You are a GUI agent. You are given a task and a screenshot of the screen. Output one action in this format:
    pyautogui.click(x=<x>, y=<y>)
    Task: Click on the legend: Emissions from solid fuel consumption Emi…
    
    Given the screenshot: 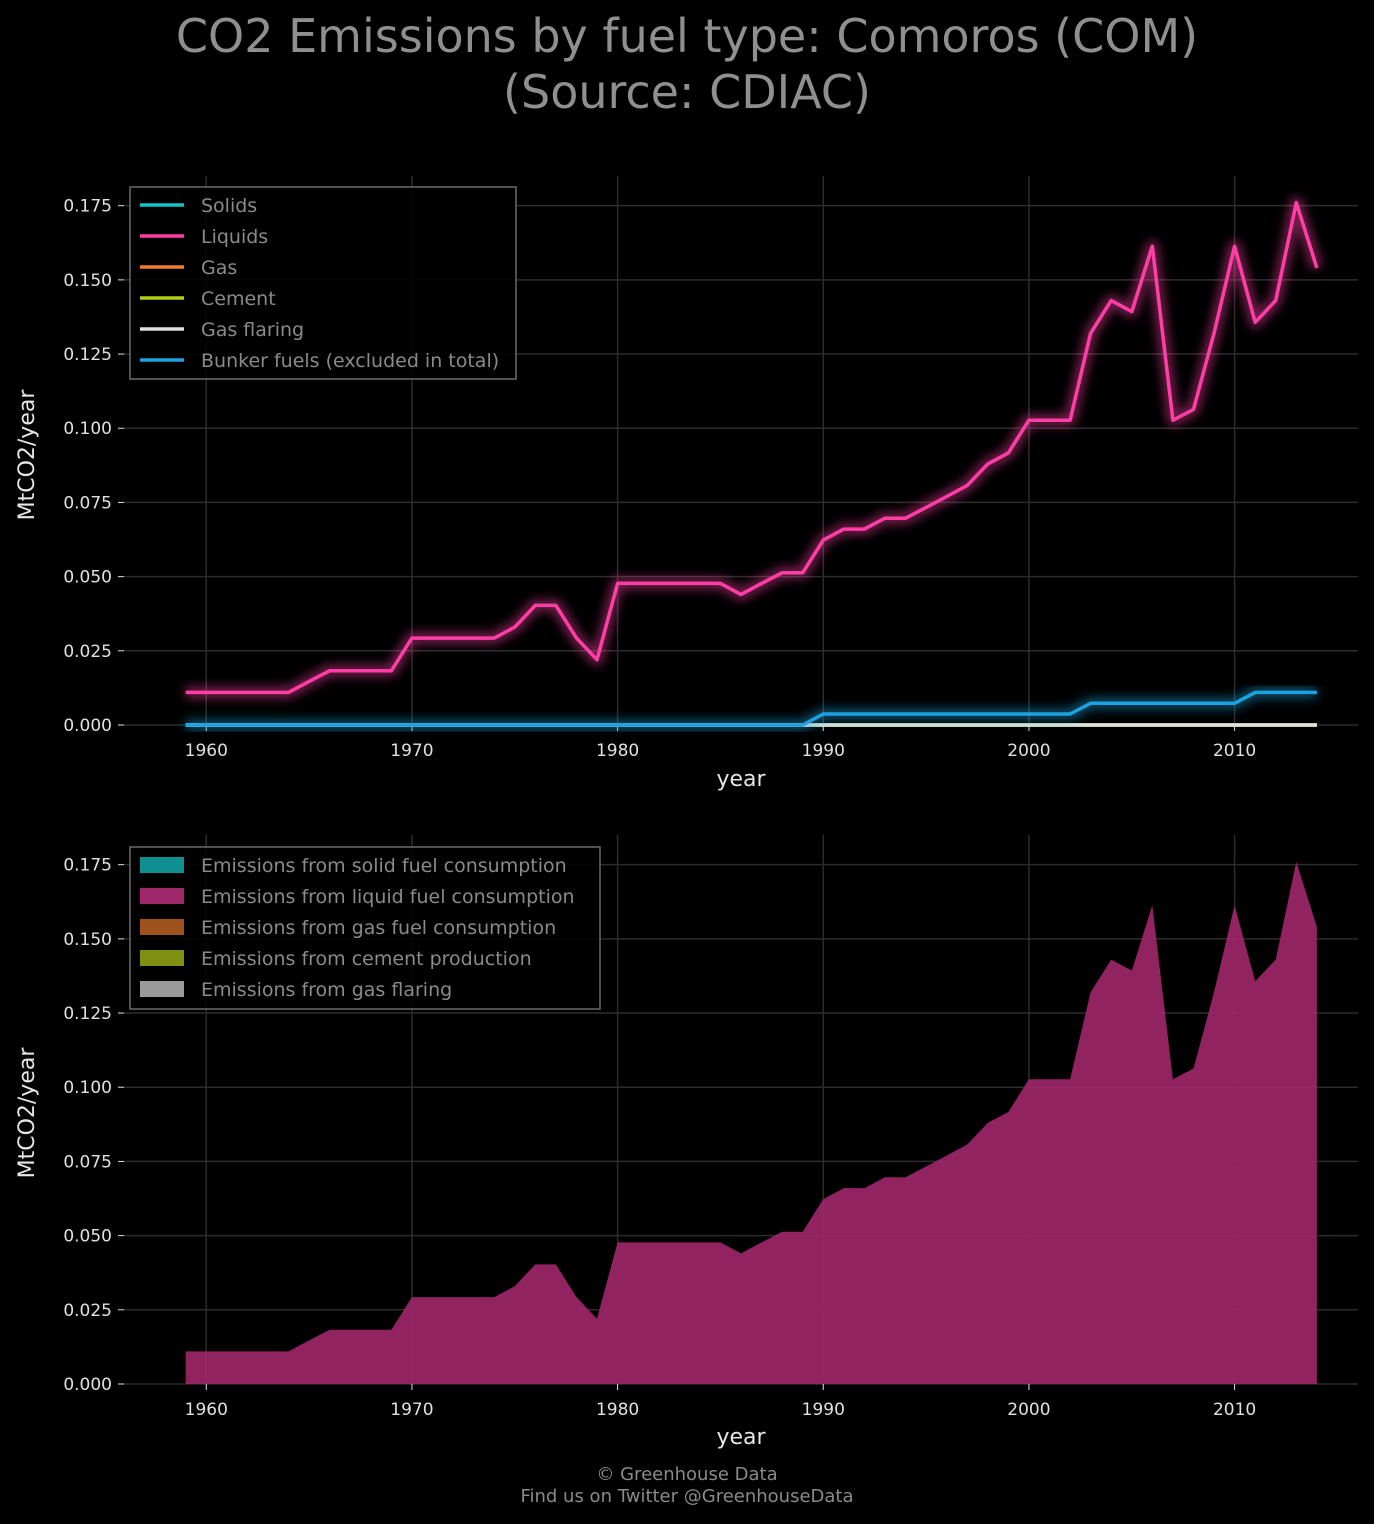 What is the action you would take?
    pyautogui.click(x=365, y=928)
    